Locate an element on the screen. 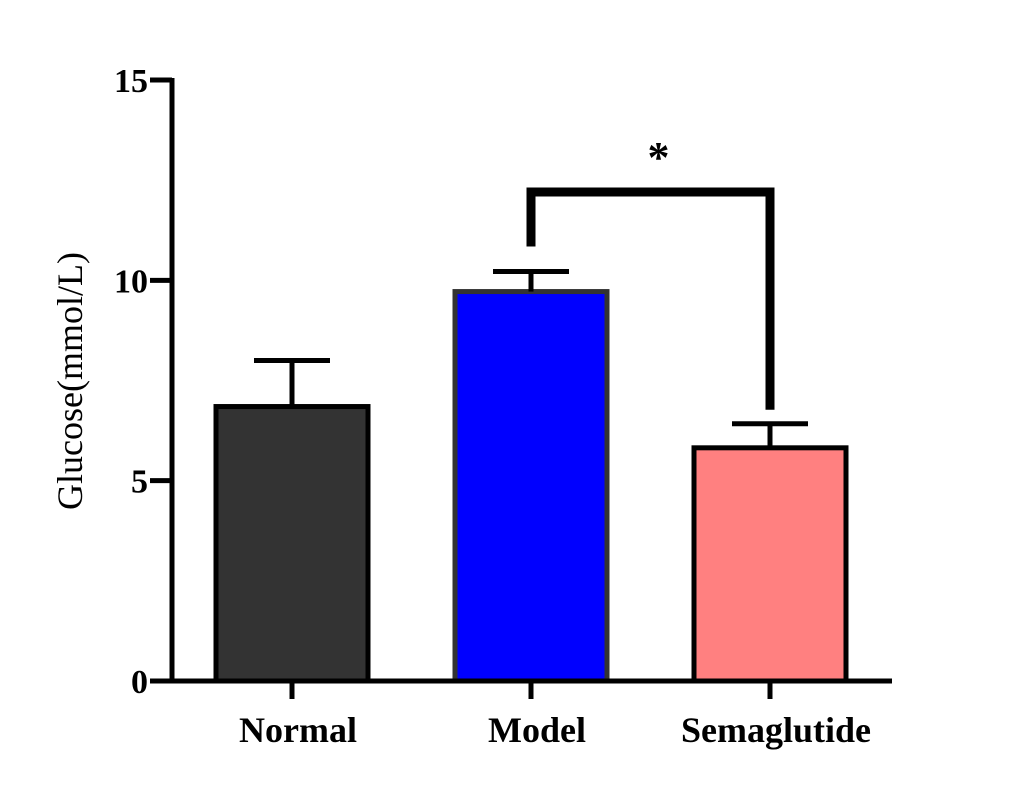 Image resolution: width=1015 pixels, height=790 pixels. x-tick-label-normal: Normal is located at coordinates (298, 730).